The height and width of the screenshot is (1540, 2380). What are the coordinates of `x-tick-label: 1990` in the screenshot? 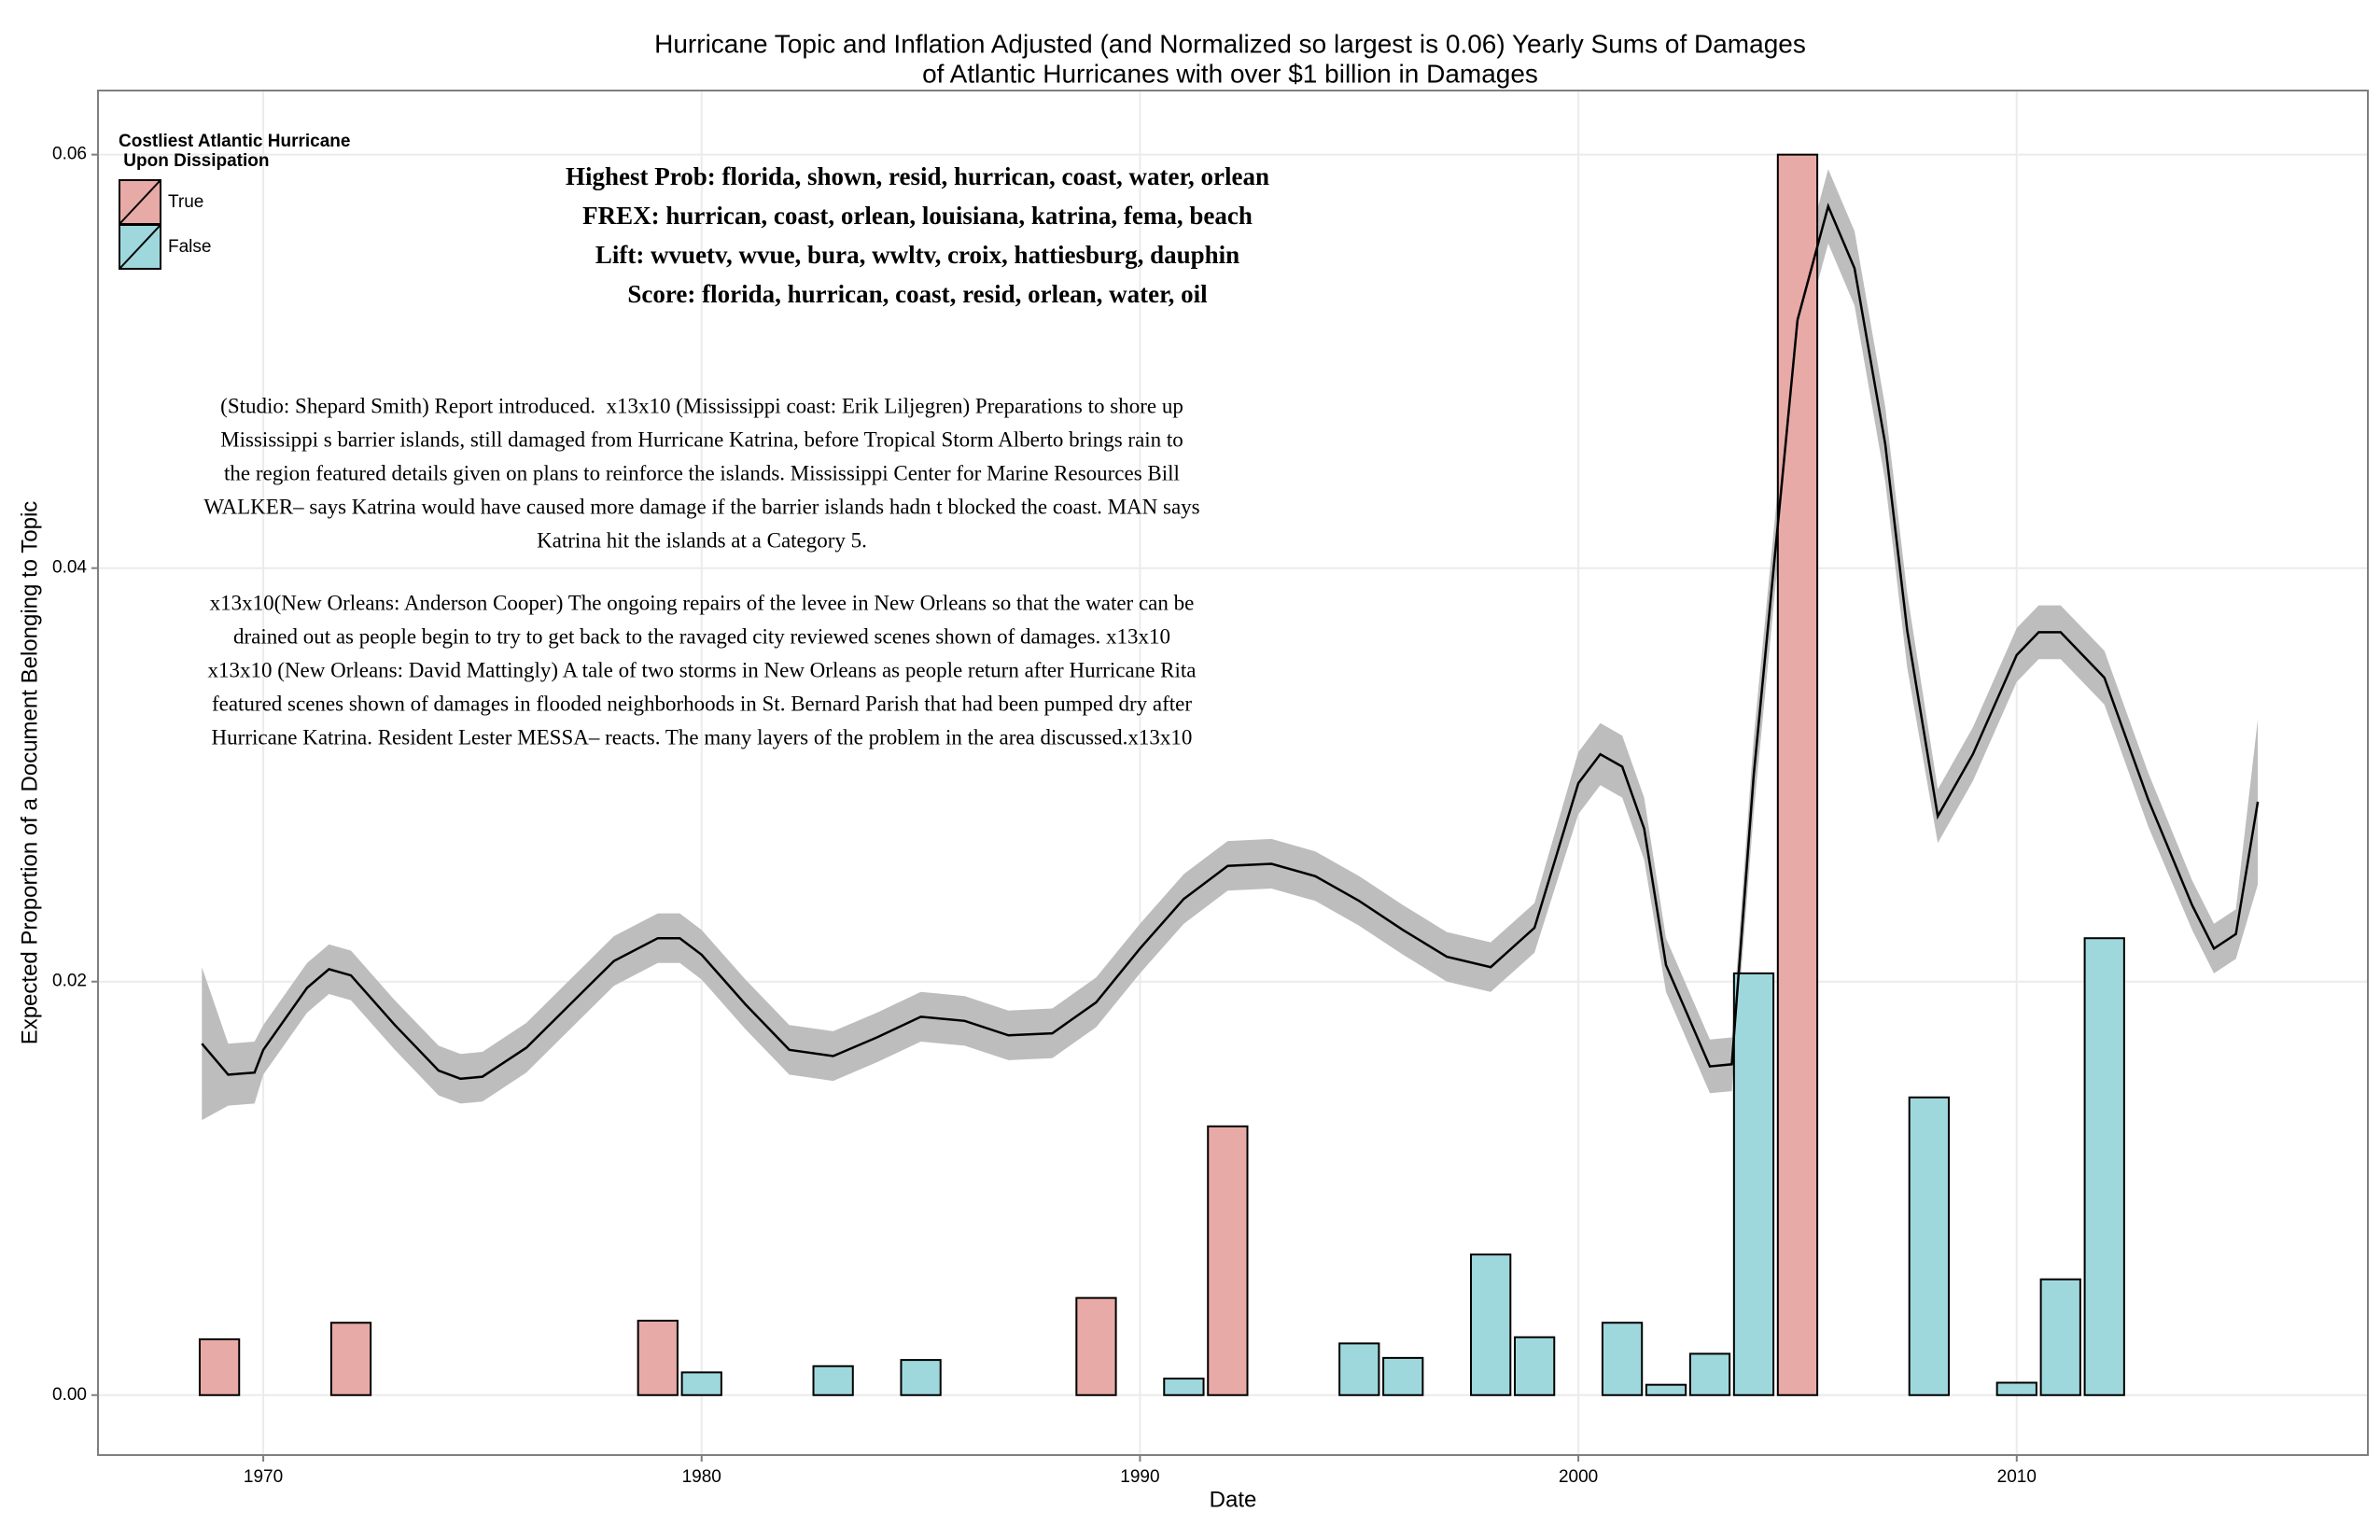 It's located at (1139, 1477).